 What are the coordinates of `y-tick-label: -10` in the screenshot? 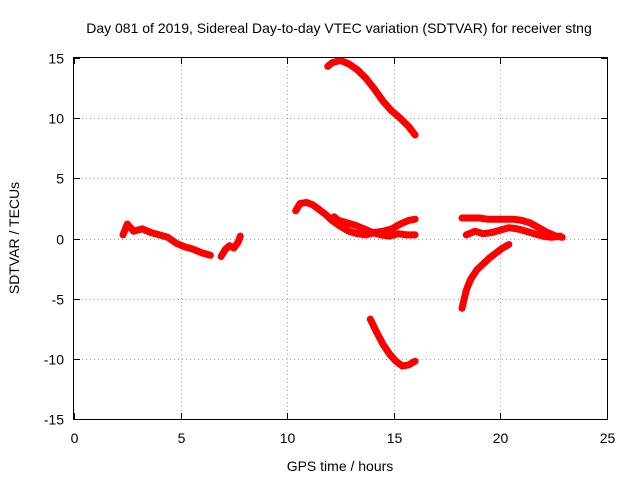 It's located at (54, 360).